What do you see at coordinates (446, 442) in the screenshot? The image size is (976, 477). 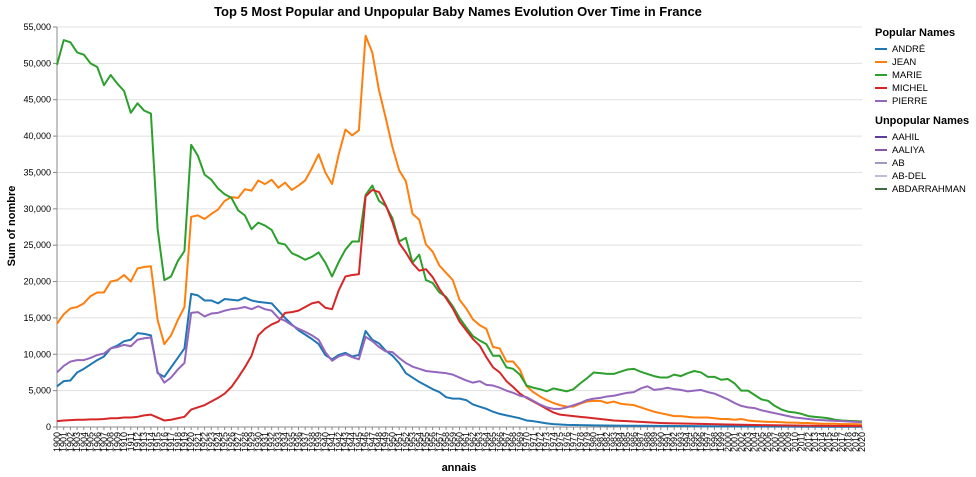 I see `x-tick-label: 1958` at bounding box center [446, 442].